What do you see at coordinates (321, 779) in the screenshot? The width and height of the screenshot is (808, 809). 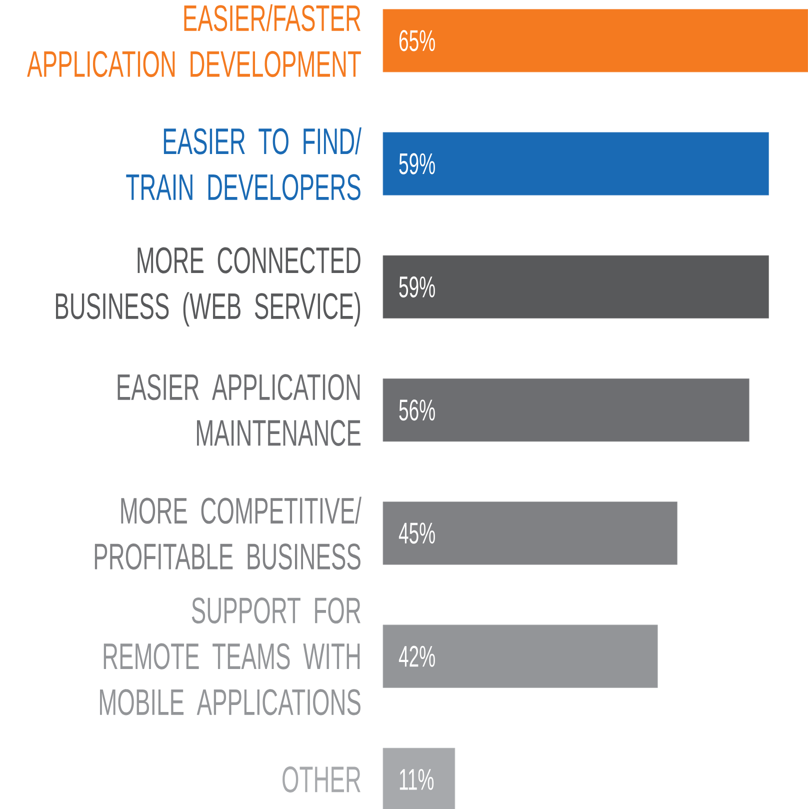 I see `y-tick-label: OTHER` at bounding box center [321, 779].